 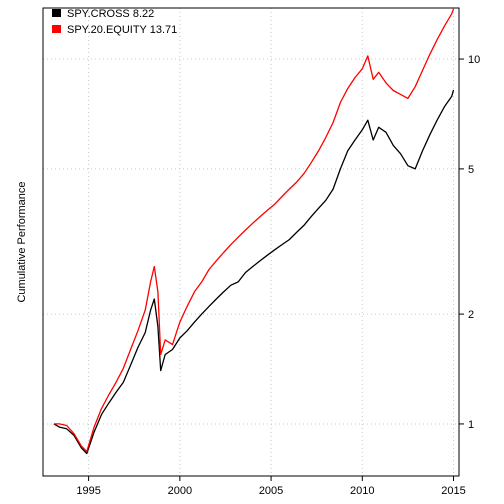 What do you see at coordinates (271, 491) in the screenshot?
I see `x-tick-label: 2005` at bounding box center [271, 491].